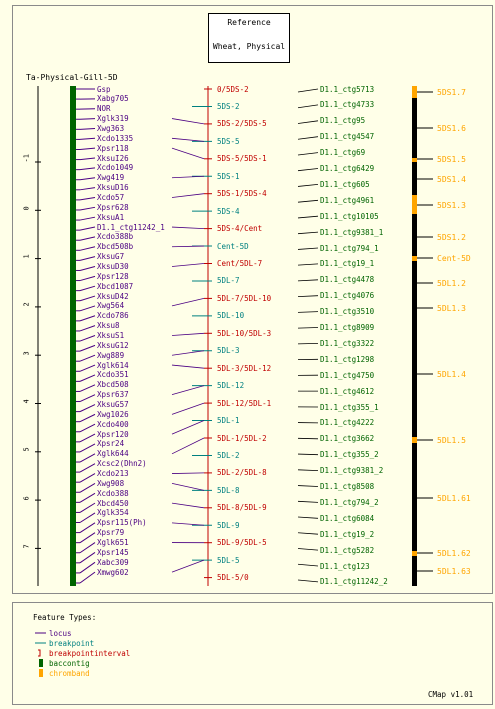 Image resolution: width=495 pixels, height=709 pixels. Describe the element at coordinates (347, 137) in the screenshot. I see `contig-label: D1.1_ctg4547` at that location.